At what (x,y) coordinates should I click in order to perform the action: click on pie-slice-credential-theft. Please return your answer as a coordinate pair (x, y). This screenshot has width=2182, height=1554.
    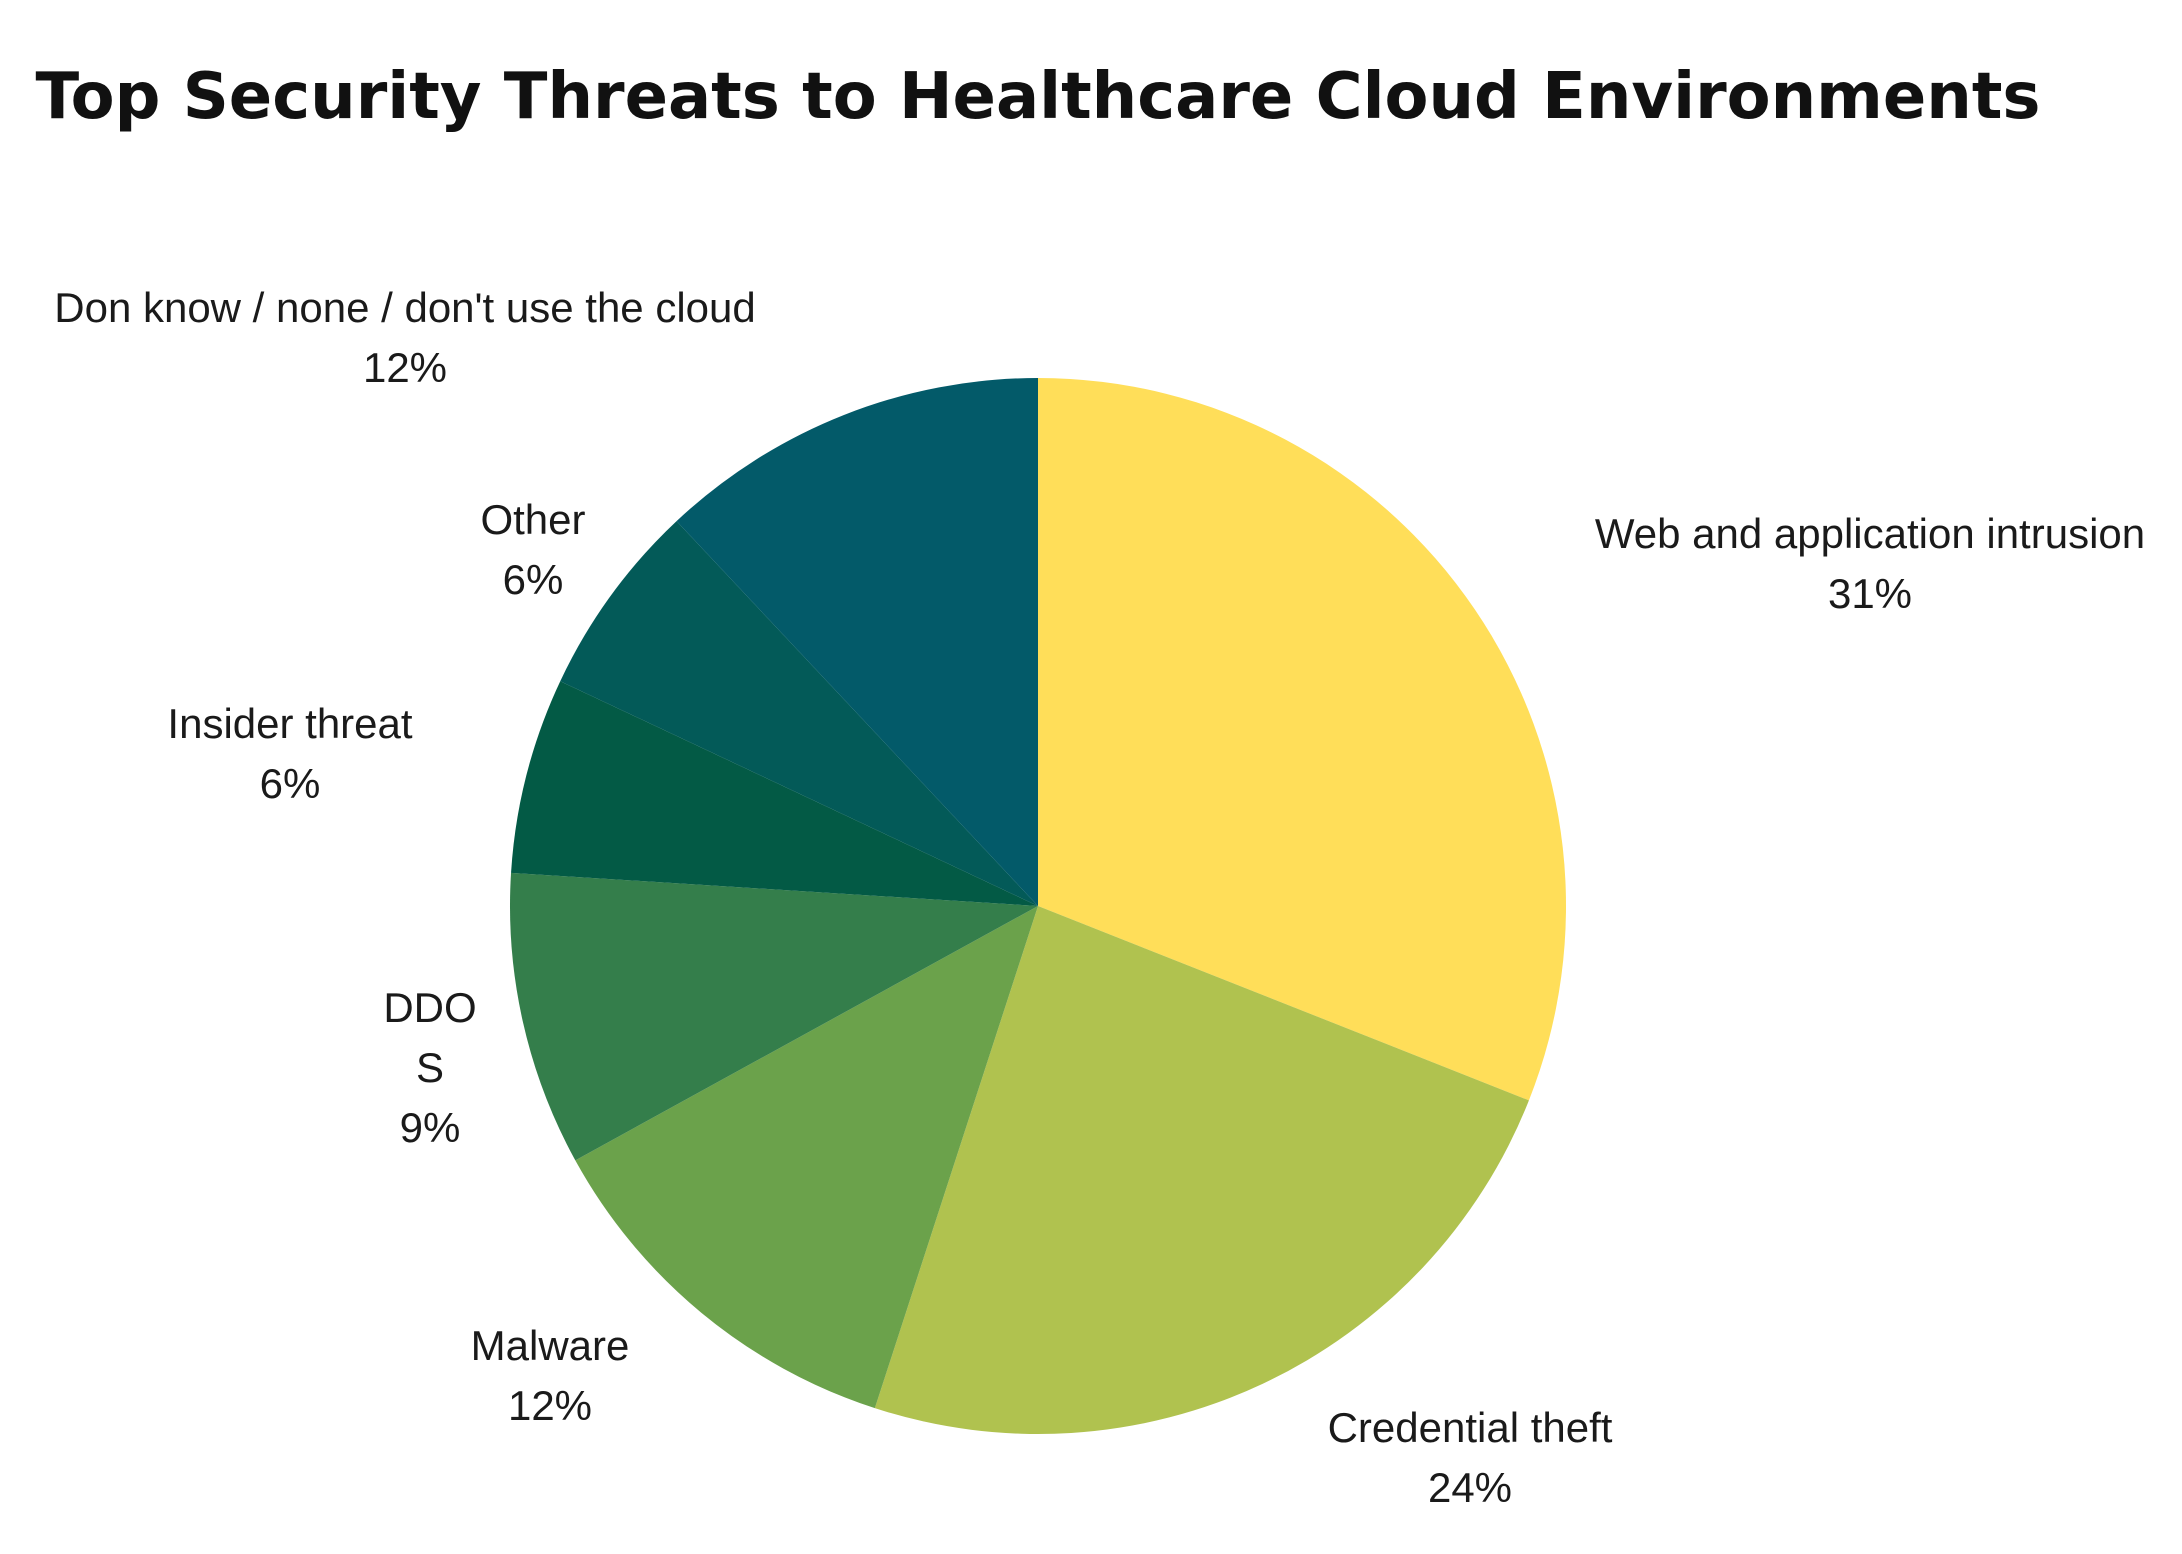
    Looking at the image, I should click on (1201, 1170).